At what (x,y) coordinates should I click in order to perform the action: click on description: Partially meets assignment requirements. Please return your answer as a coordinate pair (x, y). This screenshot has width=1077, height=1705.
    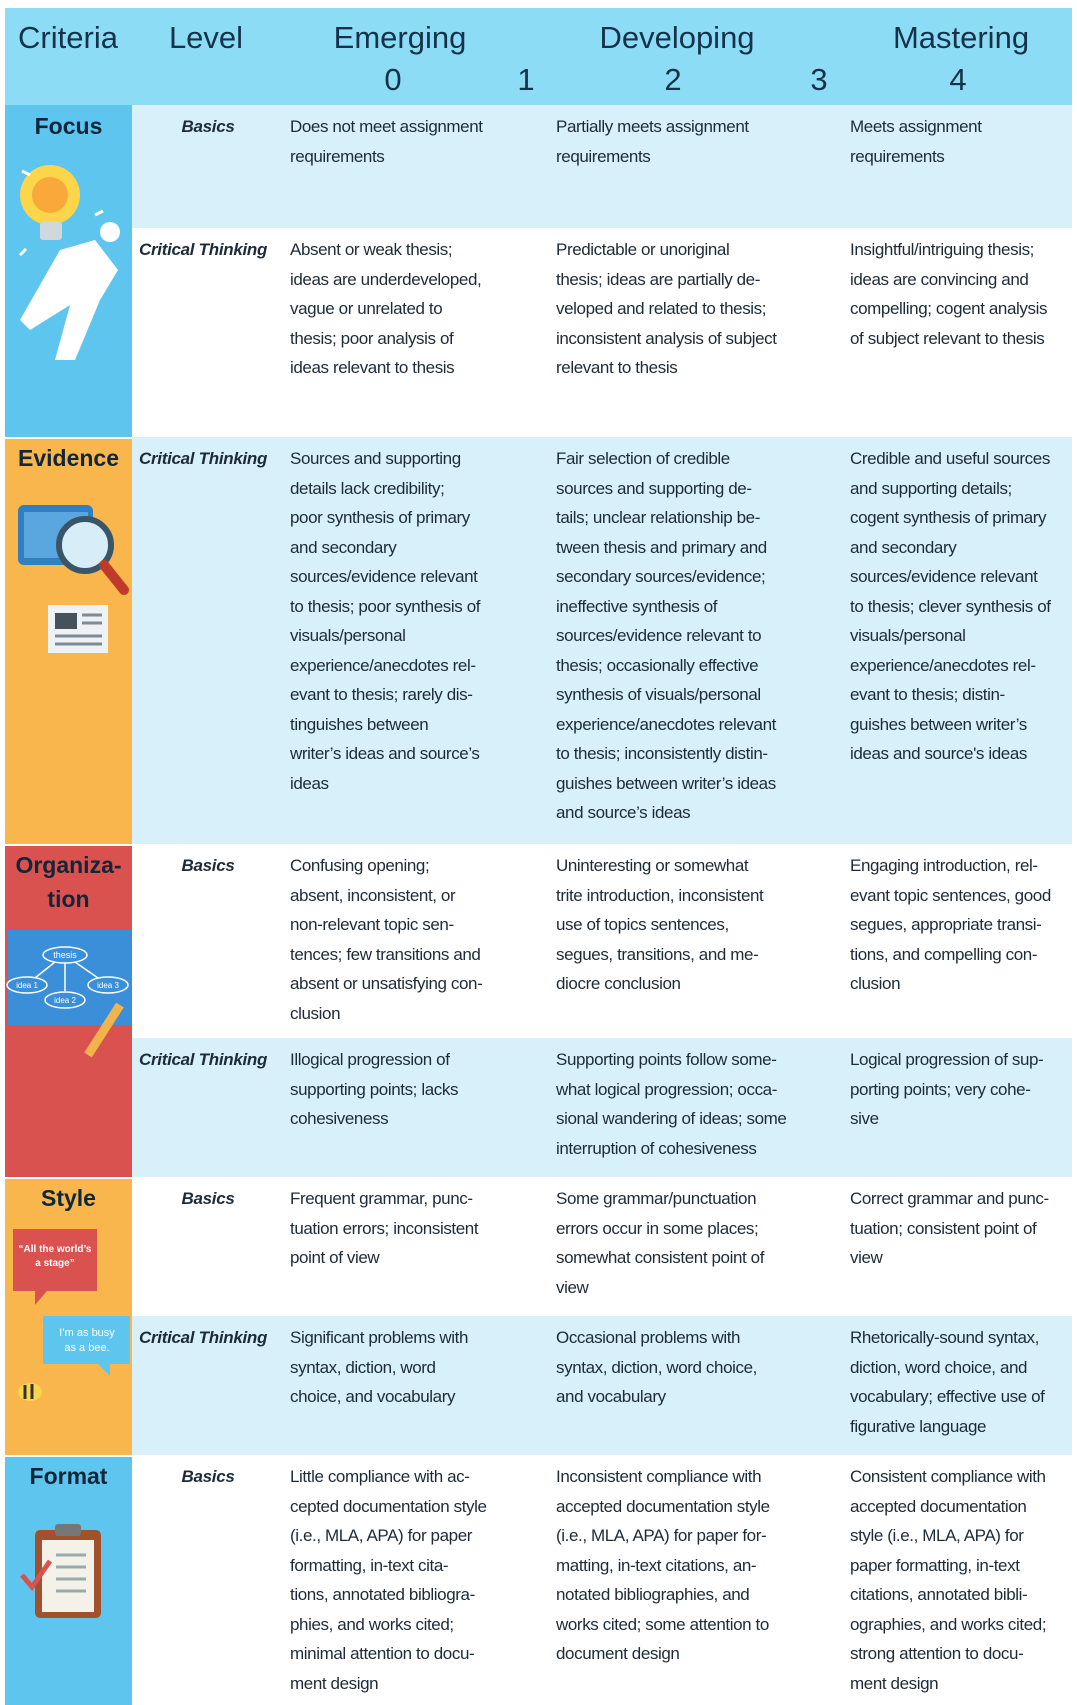
    Looking at the image, I should click on (652, 141).